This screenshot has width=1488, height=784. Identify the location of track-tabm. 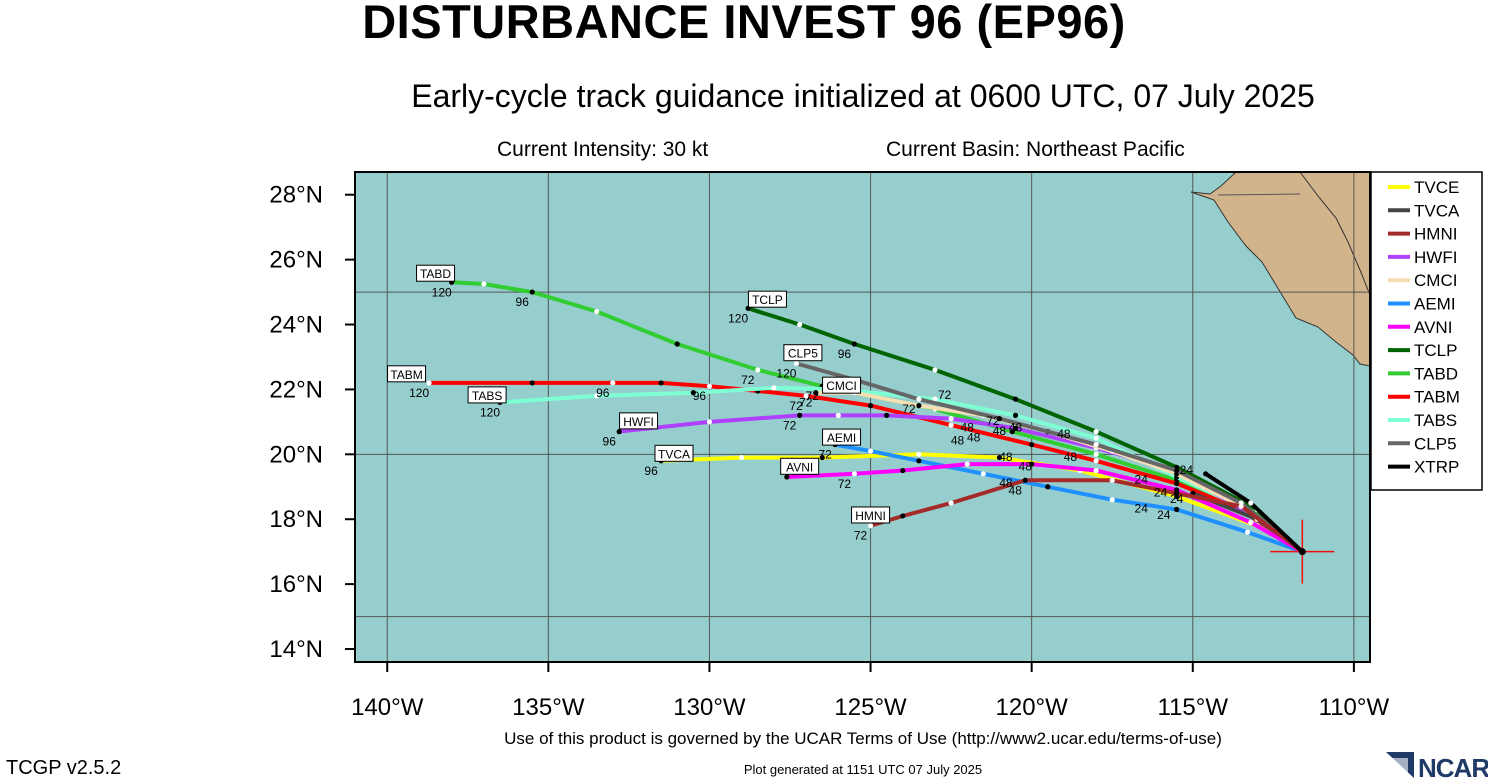
(866, 467).